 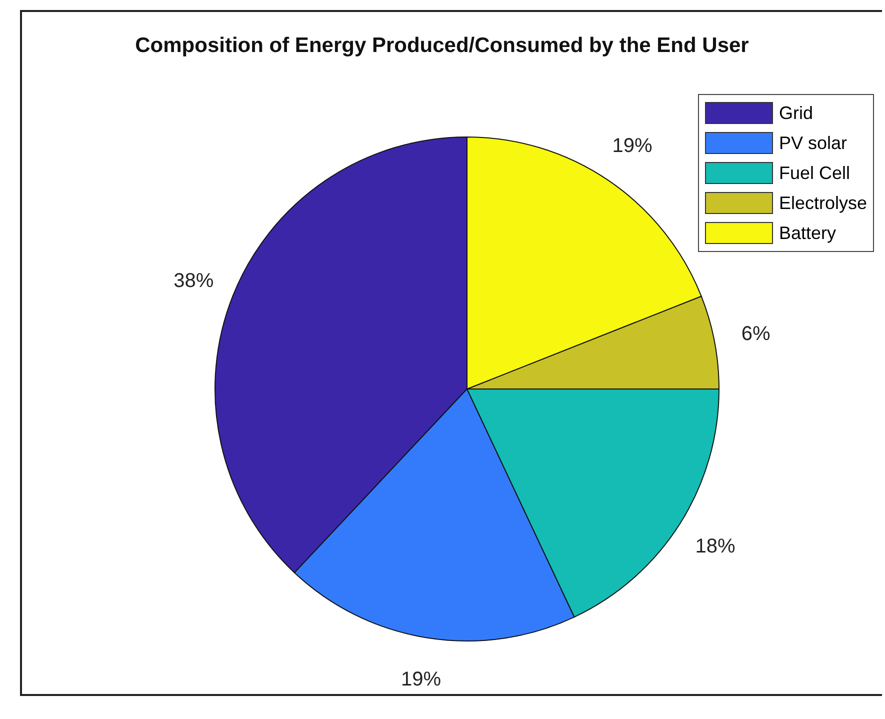 What do you see at coordinates (755, 333) in the screenshot?
I see `data-label: 6%` at bounding box center [755, 333].